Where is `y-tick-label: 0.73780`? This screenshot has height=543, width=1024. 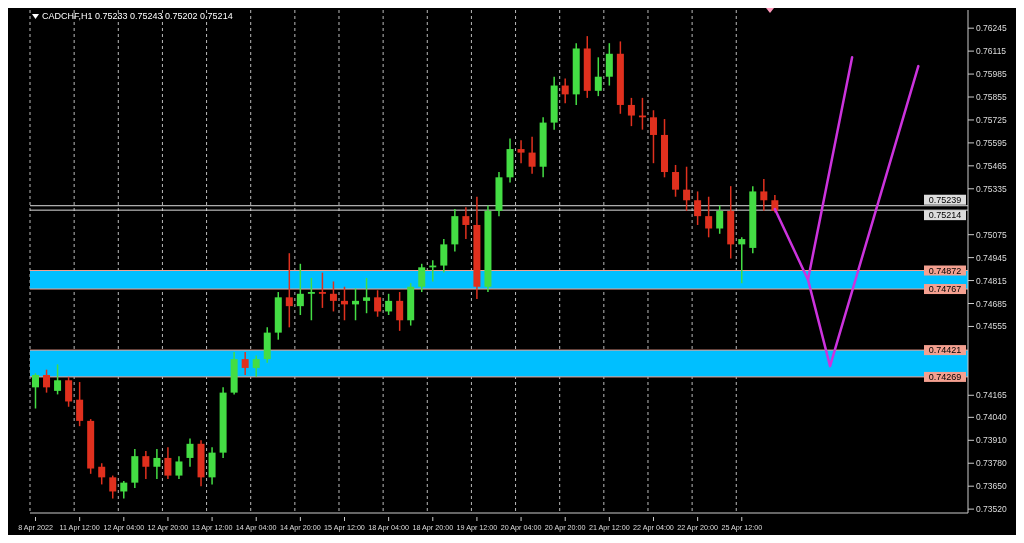 y-tick-label: 0.73780 is located at coordinates (991, 463).